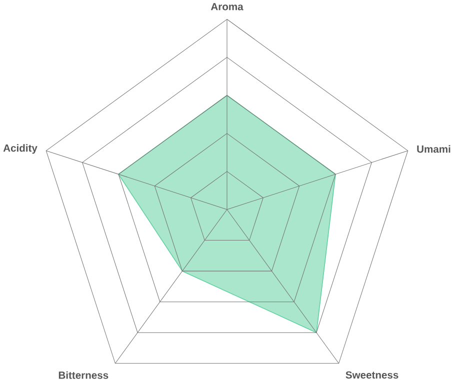 The width and height of the screenshot is (454, 382). I want to click on spoke-label: Sweetness, so click(372, 375).